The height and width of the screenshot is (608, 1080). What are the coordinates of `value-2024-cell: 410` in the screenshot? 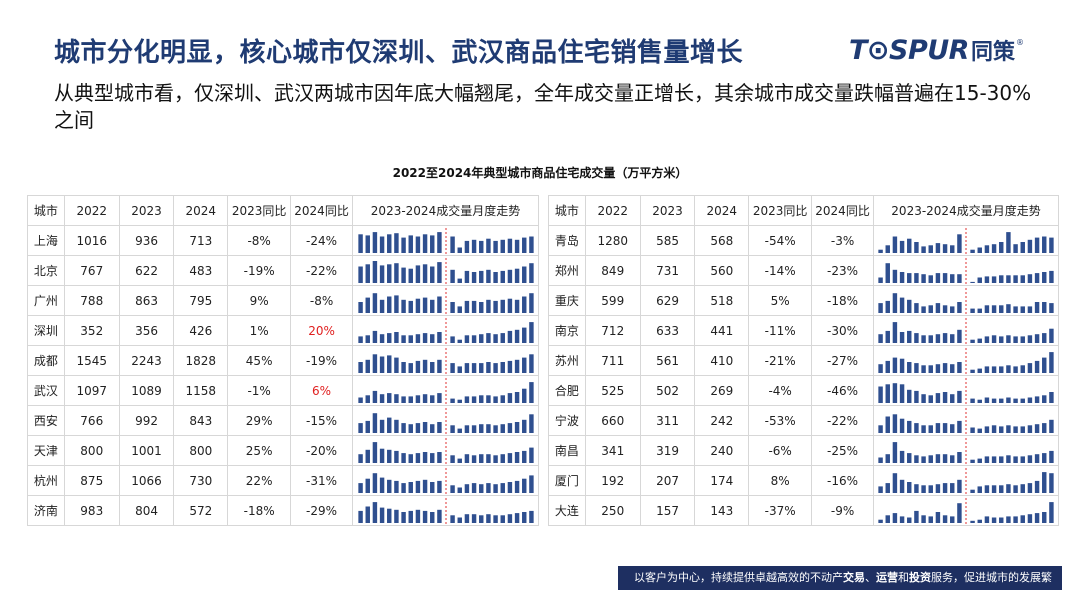 It's located at (722, 360).